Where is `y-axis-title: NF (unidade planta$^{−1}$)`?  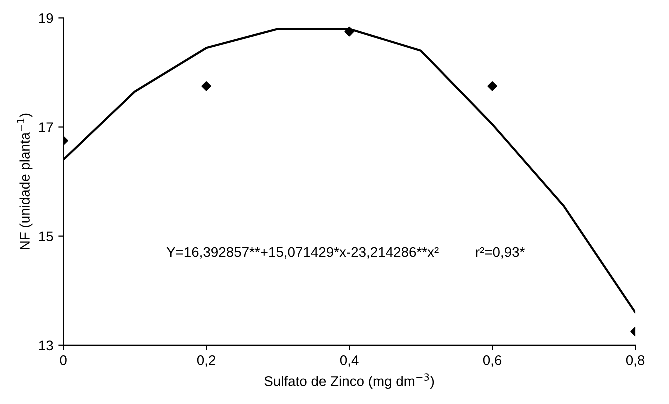 y-axis-title: NF (unidade planta$^{−1}$) is located at coordinates (25, 182).